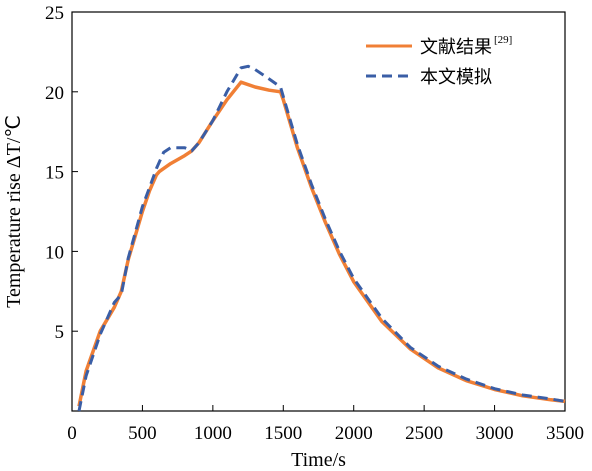  Describe the element at coordinates (54, 13) in the screenshot. I see `y-tick-label: 25` at that location.